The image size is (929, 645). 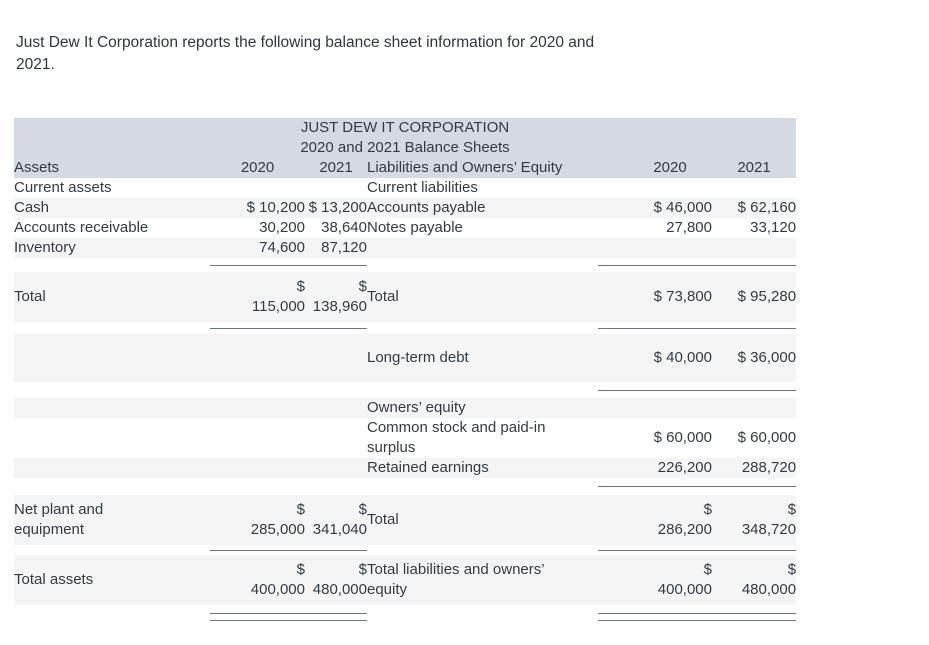 I want to click on header-assets: Assets, so click(x=112, y=168).